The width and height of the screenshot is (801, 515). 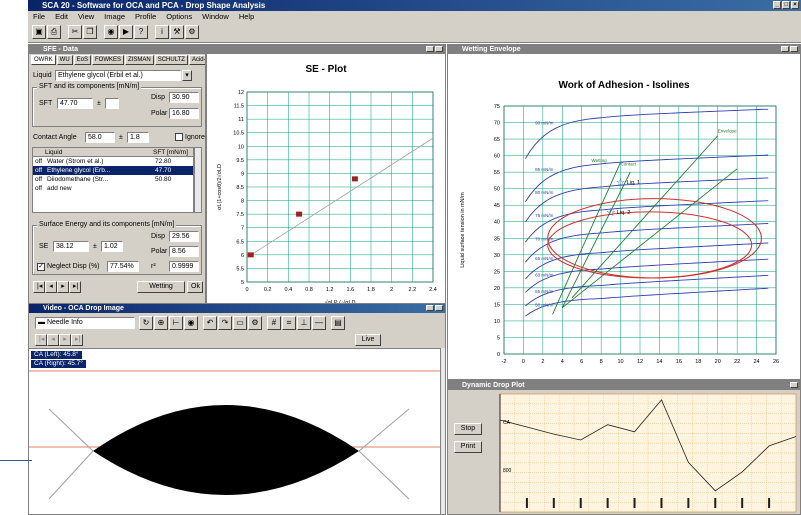 I want to click on undo-icon: ↶, so click(x=210, y=323).